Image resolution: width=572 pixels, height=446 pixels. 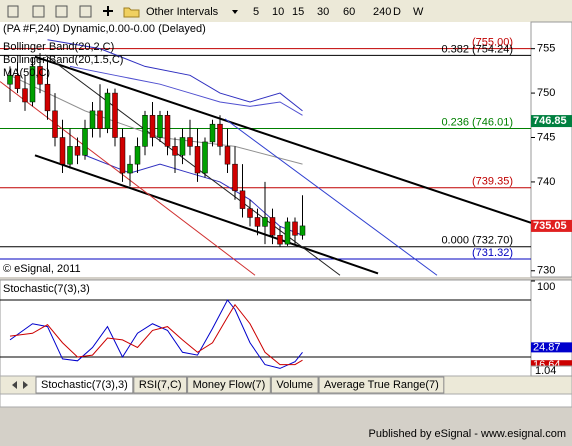 What do you see at coordinates (492, 253) in the screenshot?
I see `level-label: (731.32)` at bounding box center [492, 253].